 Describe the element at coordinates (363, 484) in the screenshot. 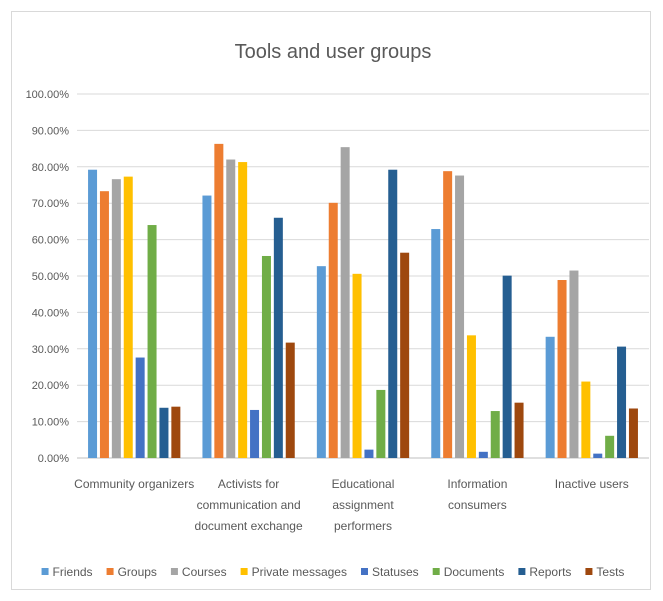

I see `category-label: Educational` at that location.